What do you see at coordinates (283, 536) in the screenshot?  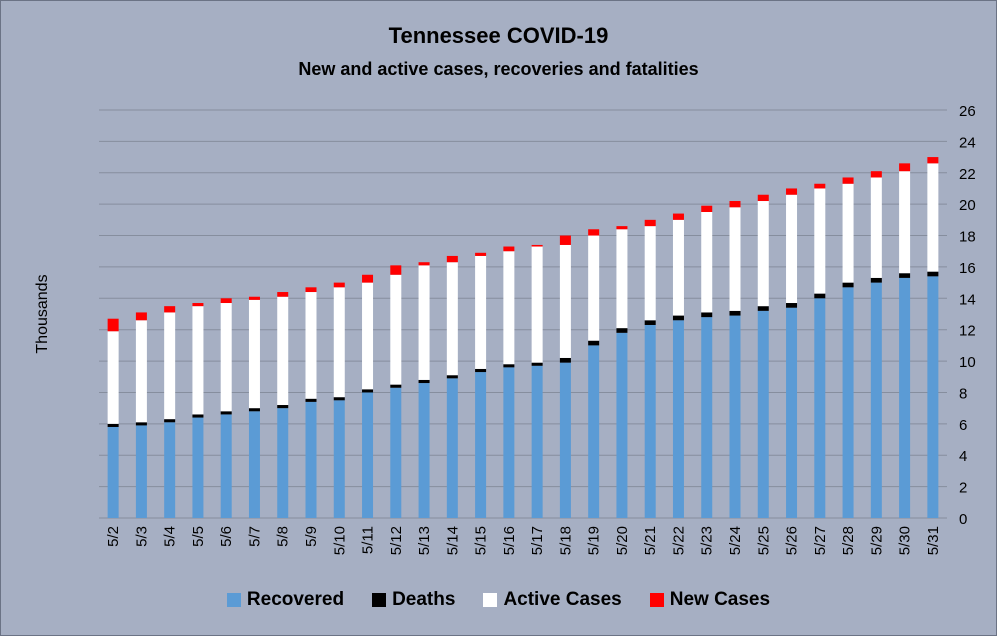 I see `x-tick-label: 5/8` at bounding box center [283, 536].